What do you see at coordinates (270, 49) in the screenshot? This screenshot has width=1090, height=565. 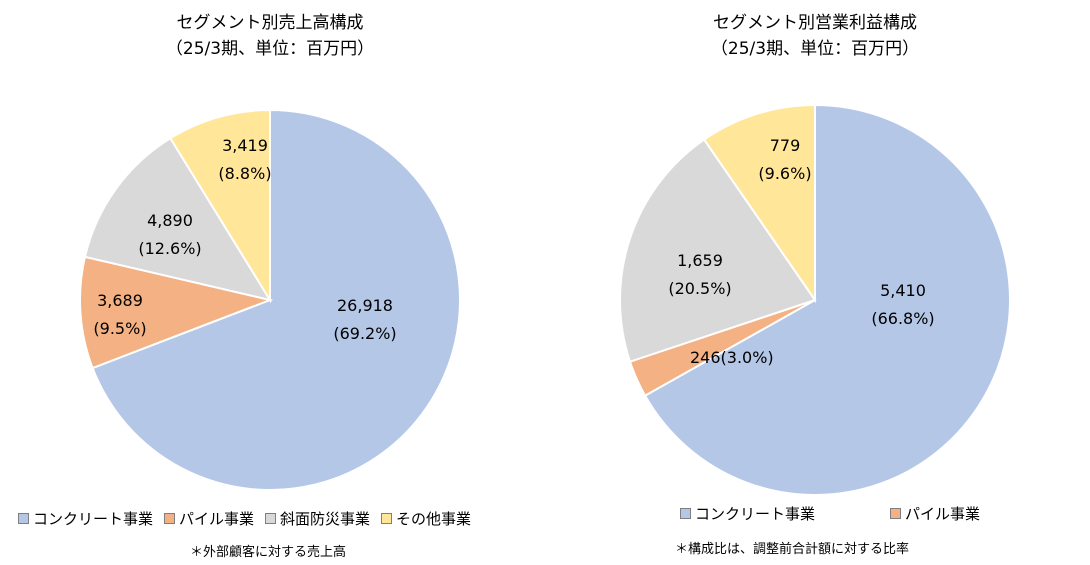 I see `sales-chart-subtitle: （25/3期、単位：百万円）` at bounding box center [270, 49].